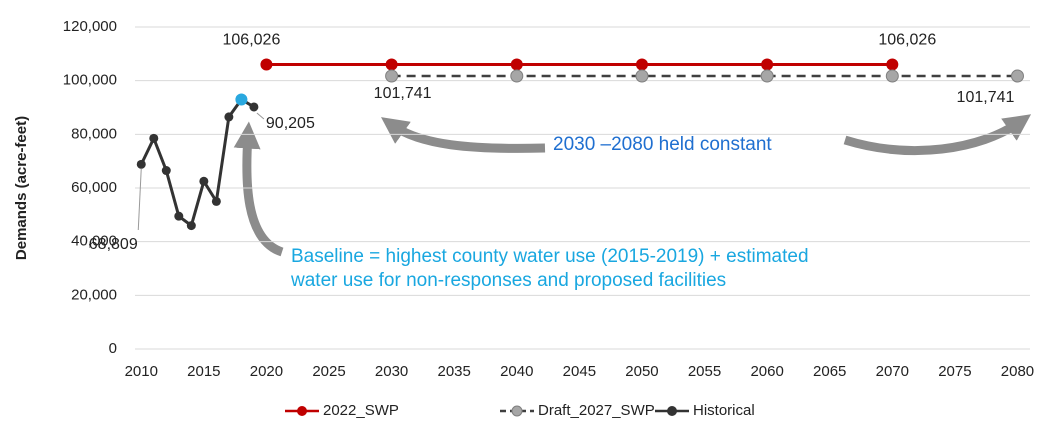 The height and width of the screenshot is (431, 1049). What do you see at coordinates (197, 163) in the screenshot?
I see `series-line` at bounding box center [197, 163].